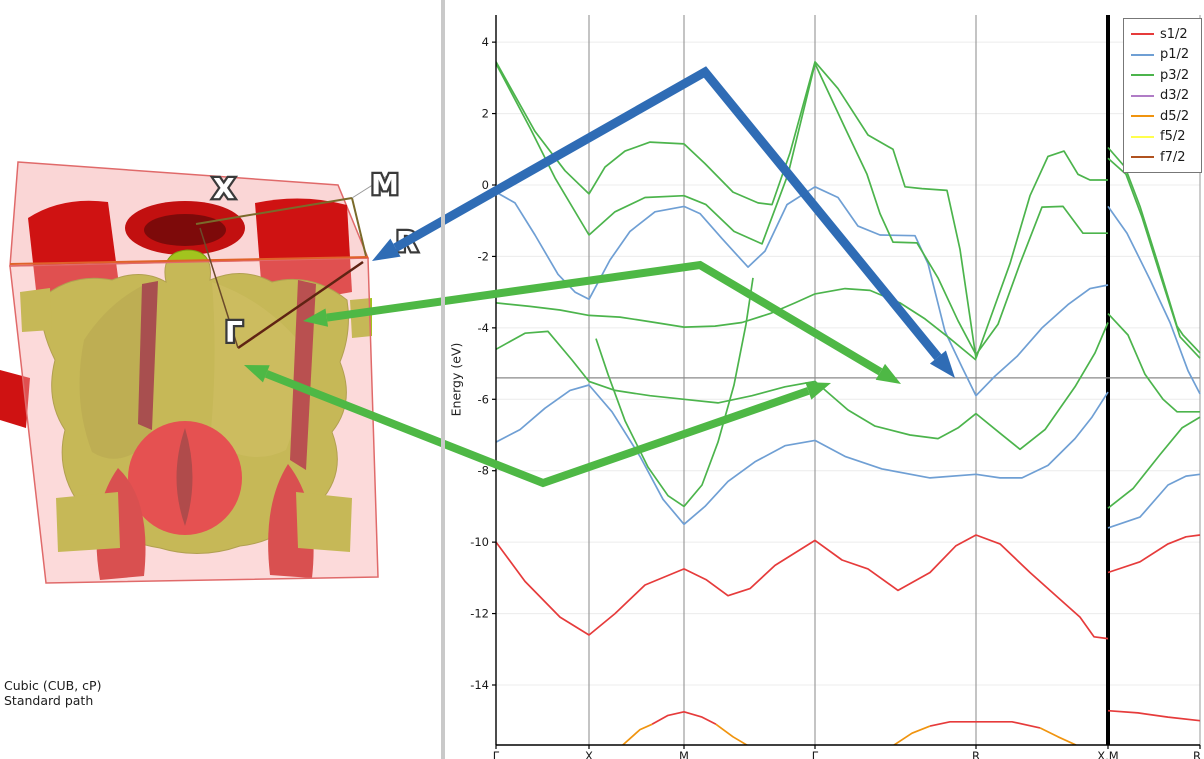  I want to click on y-axis-label: Energy (eV), so click(456, 379).